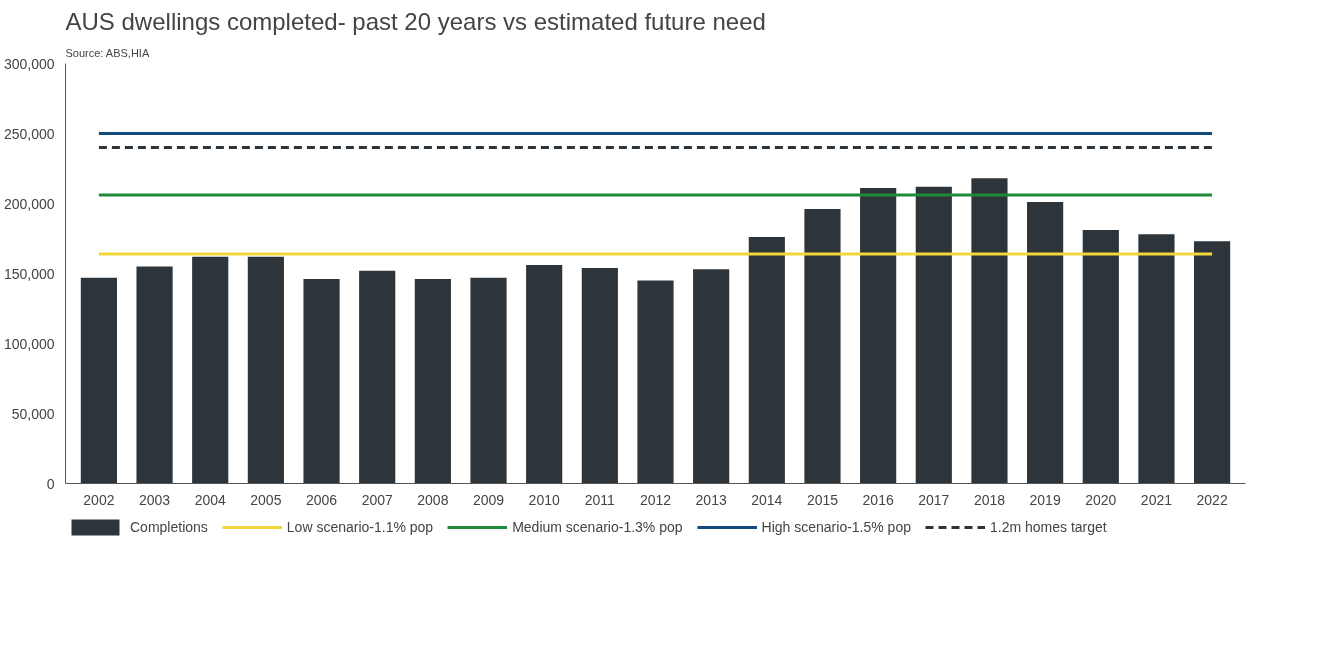 This screenshot has width=1321, height=662. I want to click on legend-label: 1.2m homes target, so click(1048, 527).